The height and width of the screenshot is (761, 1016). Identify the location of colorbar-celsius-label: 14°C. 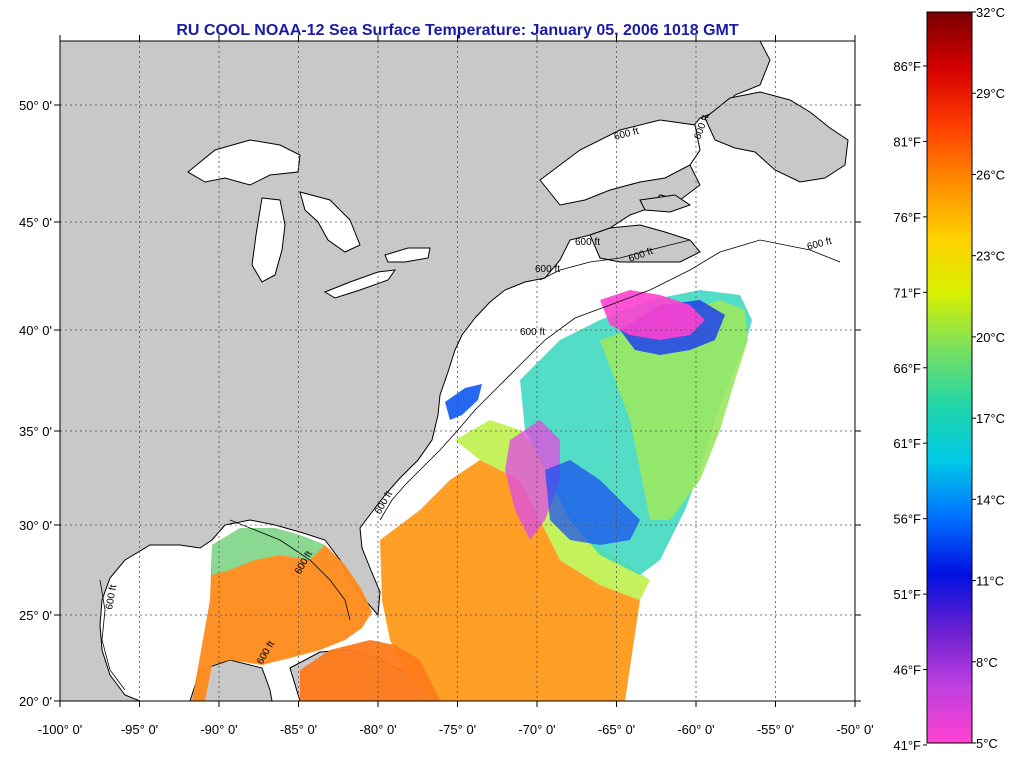
(990, 499).